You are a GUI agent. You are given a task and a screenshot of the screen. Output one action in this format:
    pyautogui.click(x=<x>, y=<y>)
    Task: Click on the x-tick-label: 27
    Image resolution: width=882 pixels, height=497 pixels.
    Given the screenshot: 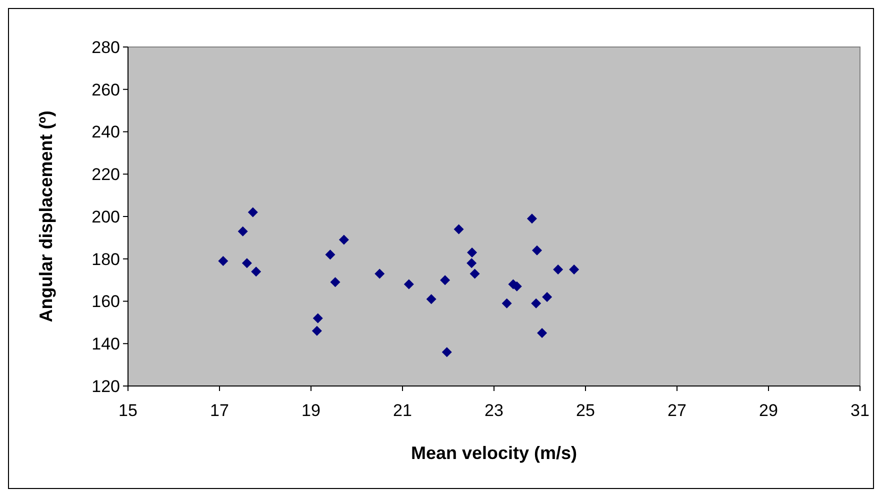 What is the action you would take?
    pyautogui.click(x=677, y=410)
    